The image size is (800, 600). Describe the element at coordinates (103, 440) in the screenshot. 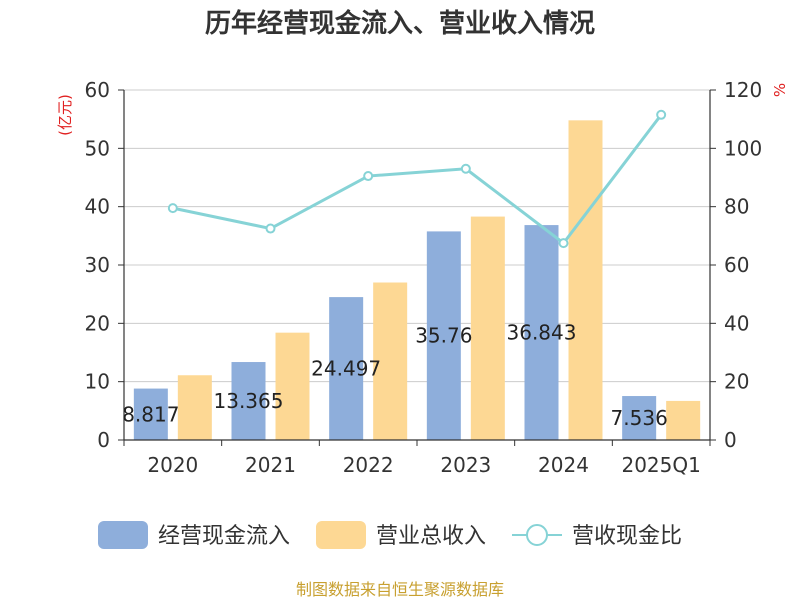

I see `left-tick-label: 0` at that location.